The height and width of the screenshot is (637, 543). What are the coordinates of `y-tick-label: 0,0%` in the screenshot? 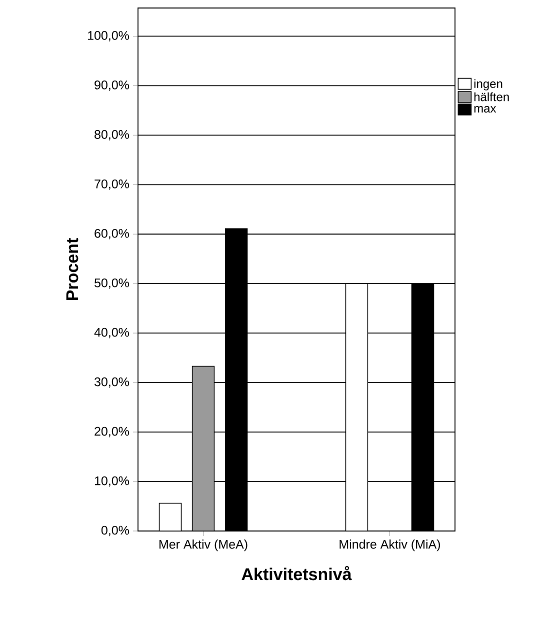 It's located at (115, 531).